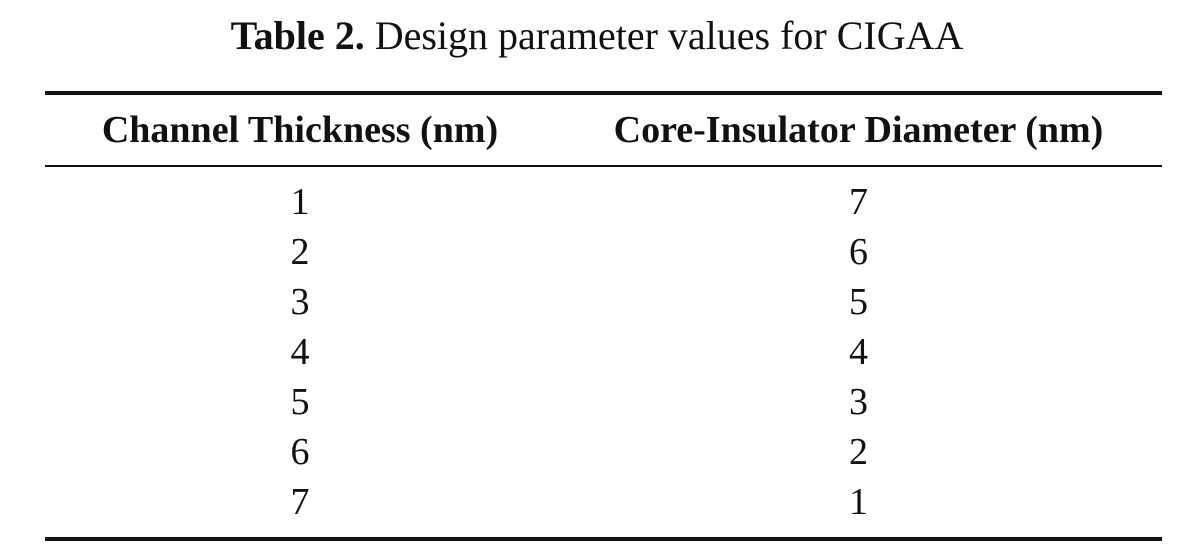  I want to click on cell-core-insulator-diameter: 5, so click(858, 302).